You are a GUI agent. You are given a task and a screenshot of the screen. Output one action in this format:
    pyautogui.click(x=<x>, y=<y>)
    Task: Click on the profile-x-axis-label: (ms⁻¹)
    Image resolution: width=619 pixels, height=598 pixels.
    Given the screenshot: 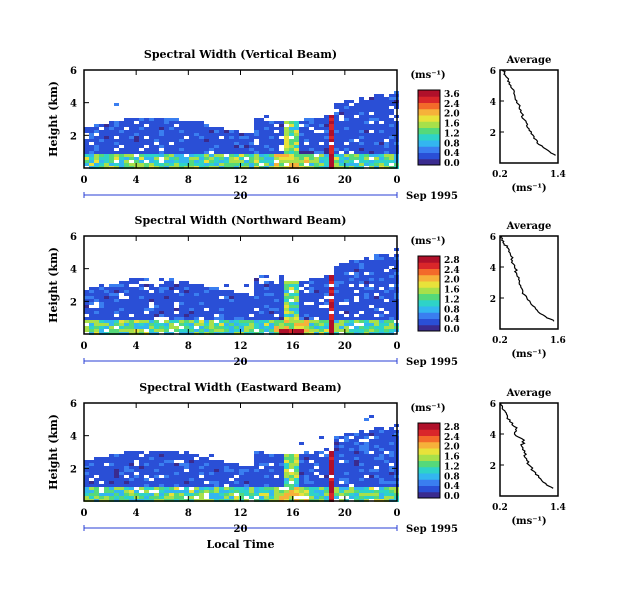 What is the action you would take?
    pyautogui.click(x=528, y=354)
    